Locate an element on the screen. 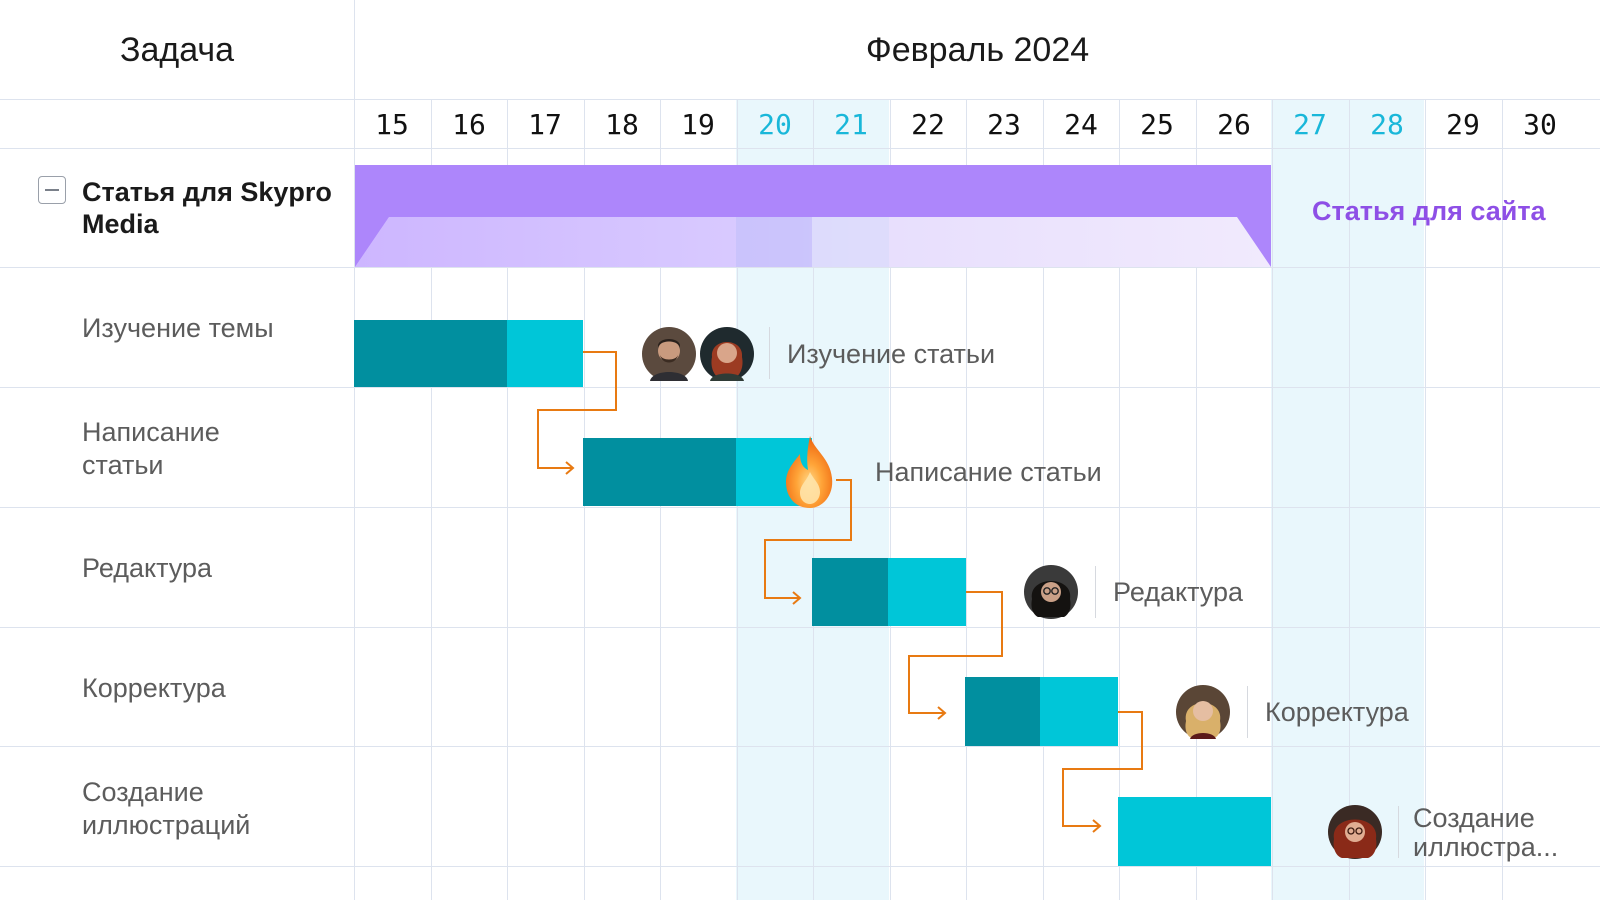 Image resolution: width=1600 pixels, height=900 pixels. day-header-cell: 24 is located at coordinates (1081, 124).